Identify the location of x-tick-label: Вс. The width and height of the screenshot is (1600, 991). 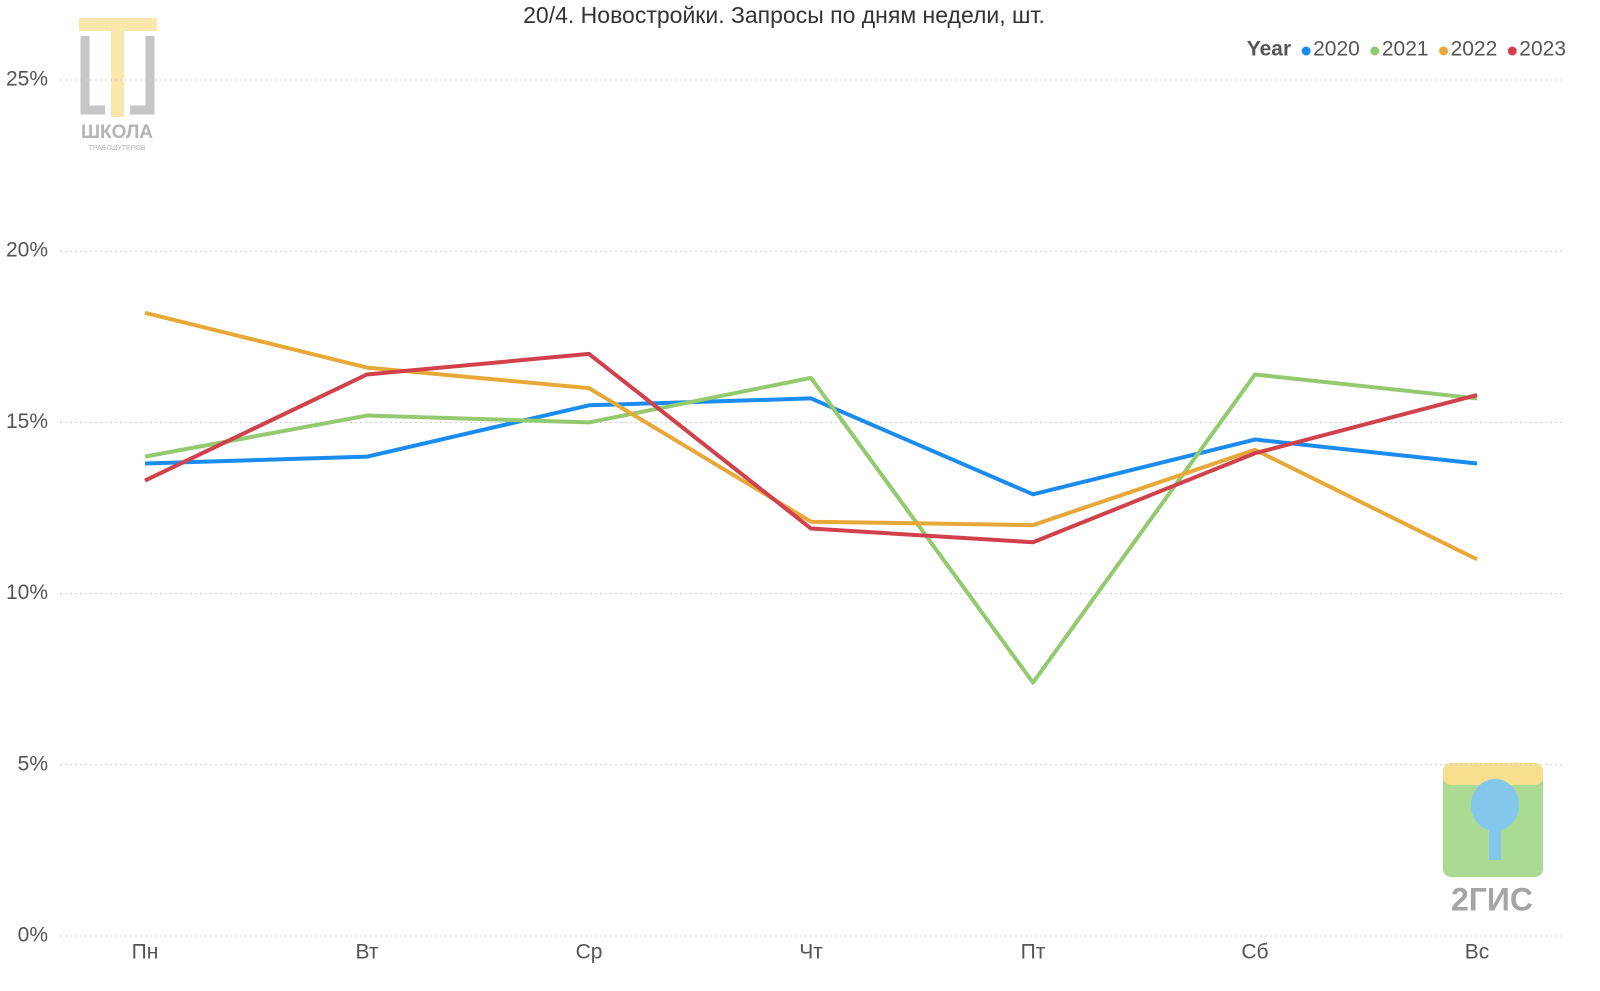
(1477, 952).